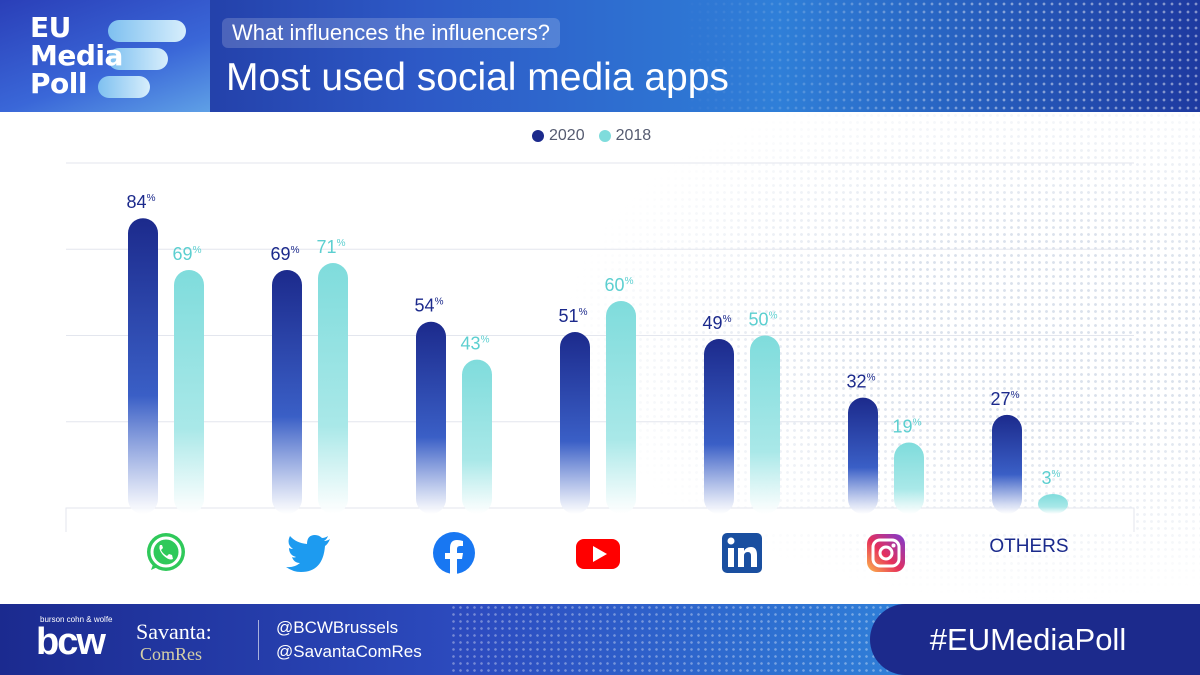 The image size is (1200, 675). What do you see at coordinates (600, 519) in the screenshot?
I see `axis-baseline` at bounding box center [600, 519].